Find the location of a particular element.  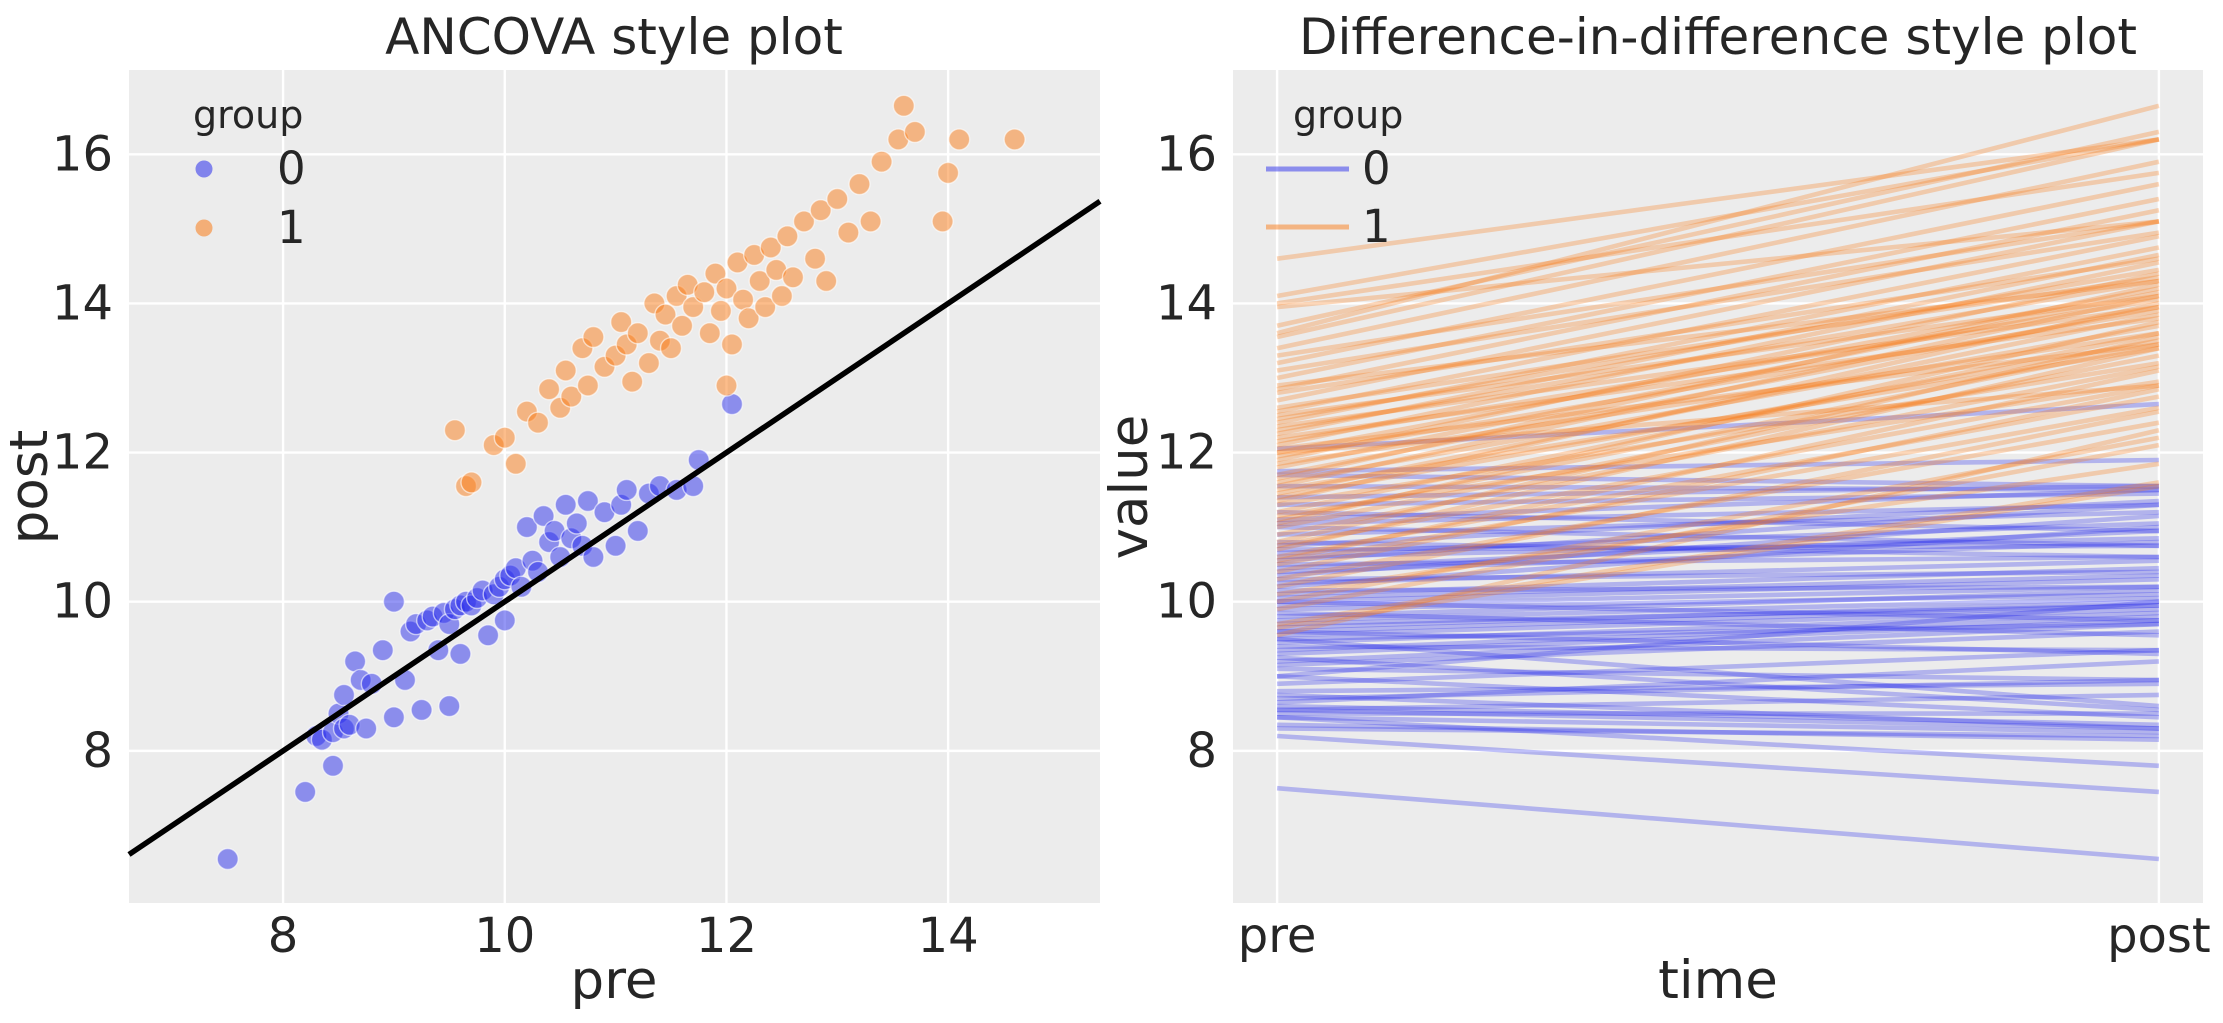

ancova-legend-title: group is located at coordinates (248, 115).